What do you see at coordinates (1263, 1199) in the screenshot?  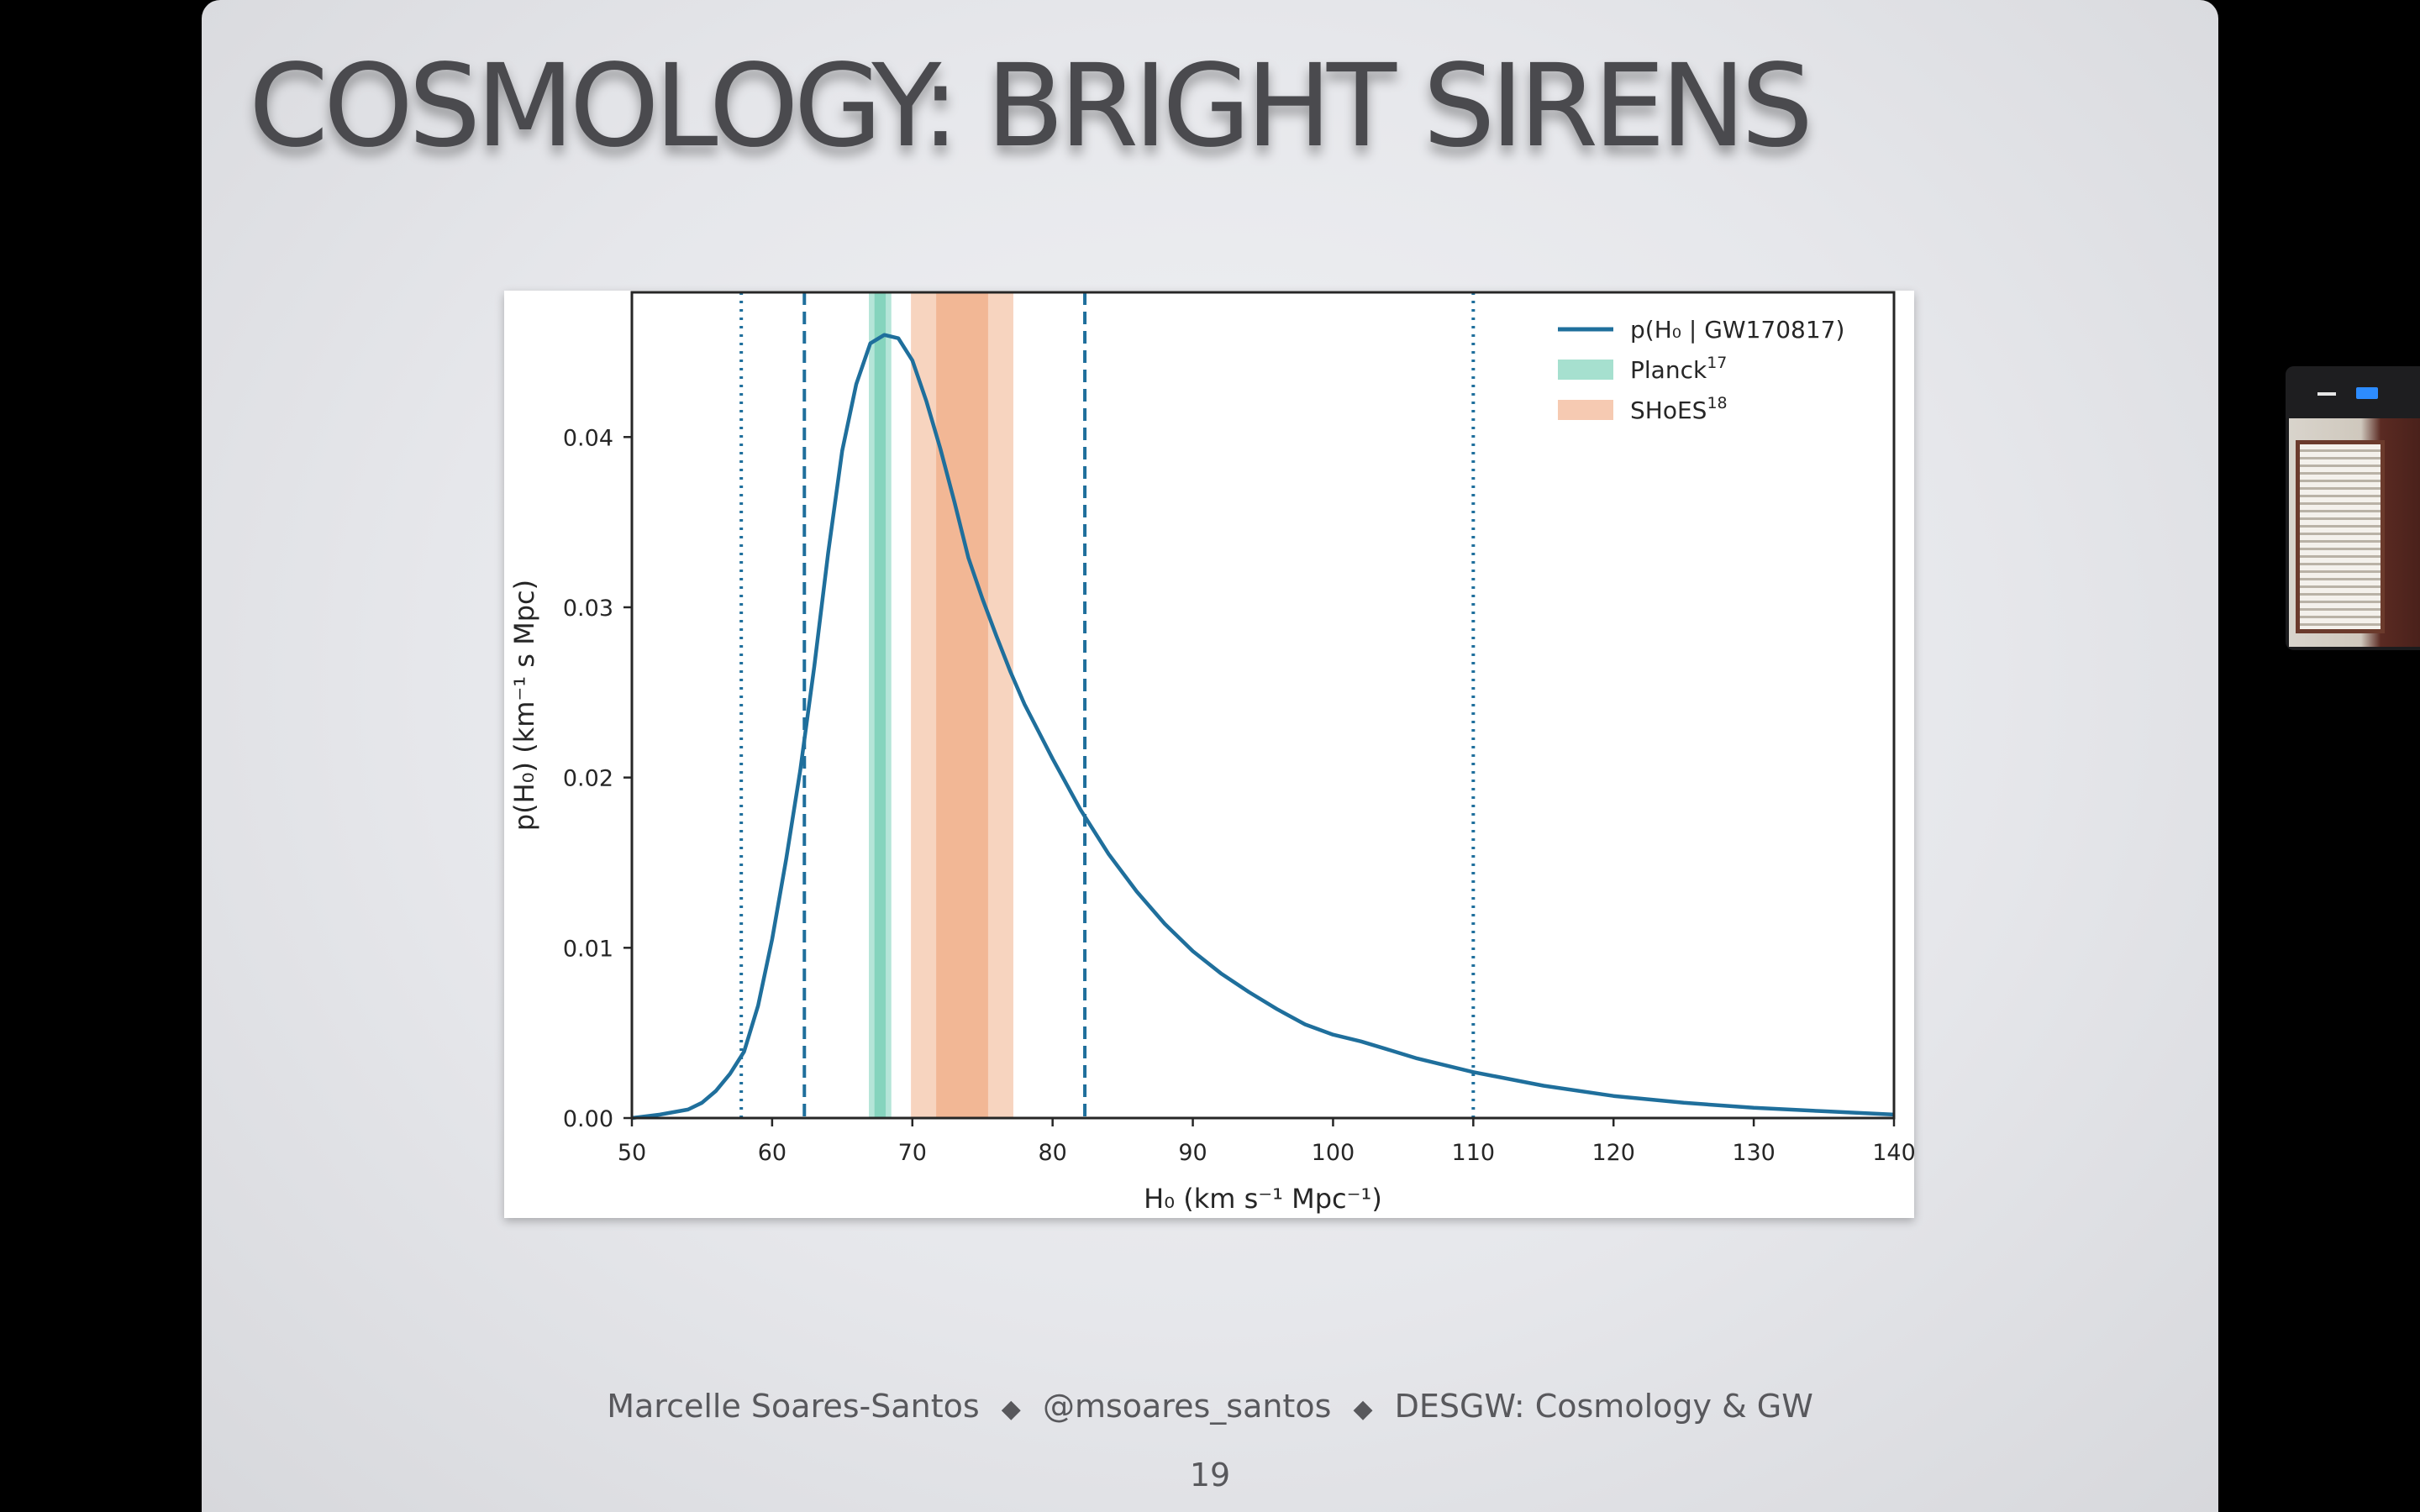 I see `x-axis-title: H₀ (km s⁻¹ Mpc⁻¹)` at bounding box center [1263, 1199].